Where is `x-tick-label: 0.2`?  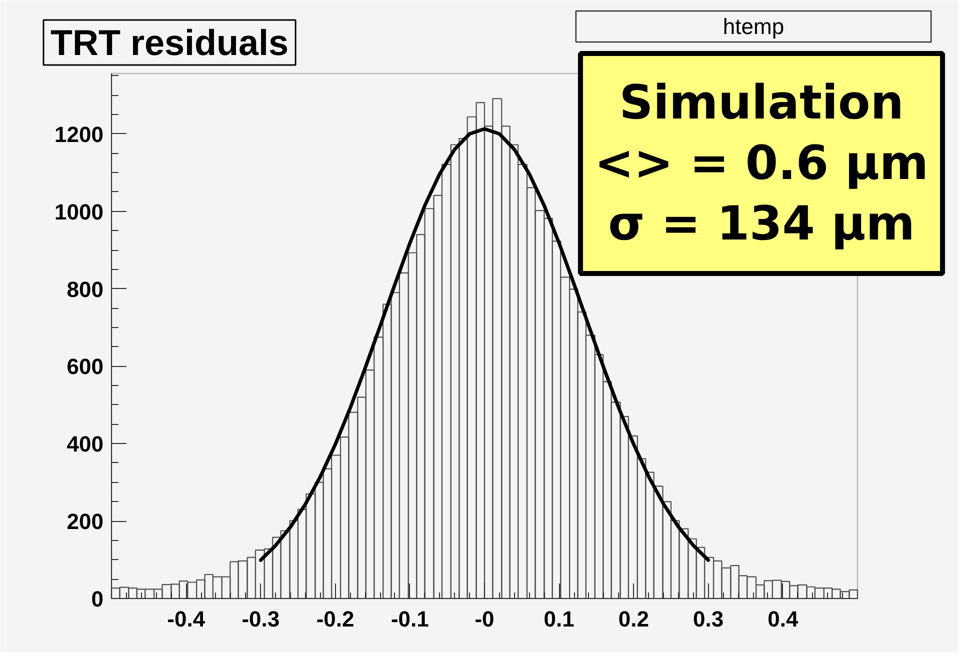
x-tick-label: 0.2 is located at coordinates (633, 619).